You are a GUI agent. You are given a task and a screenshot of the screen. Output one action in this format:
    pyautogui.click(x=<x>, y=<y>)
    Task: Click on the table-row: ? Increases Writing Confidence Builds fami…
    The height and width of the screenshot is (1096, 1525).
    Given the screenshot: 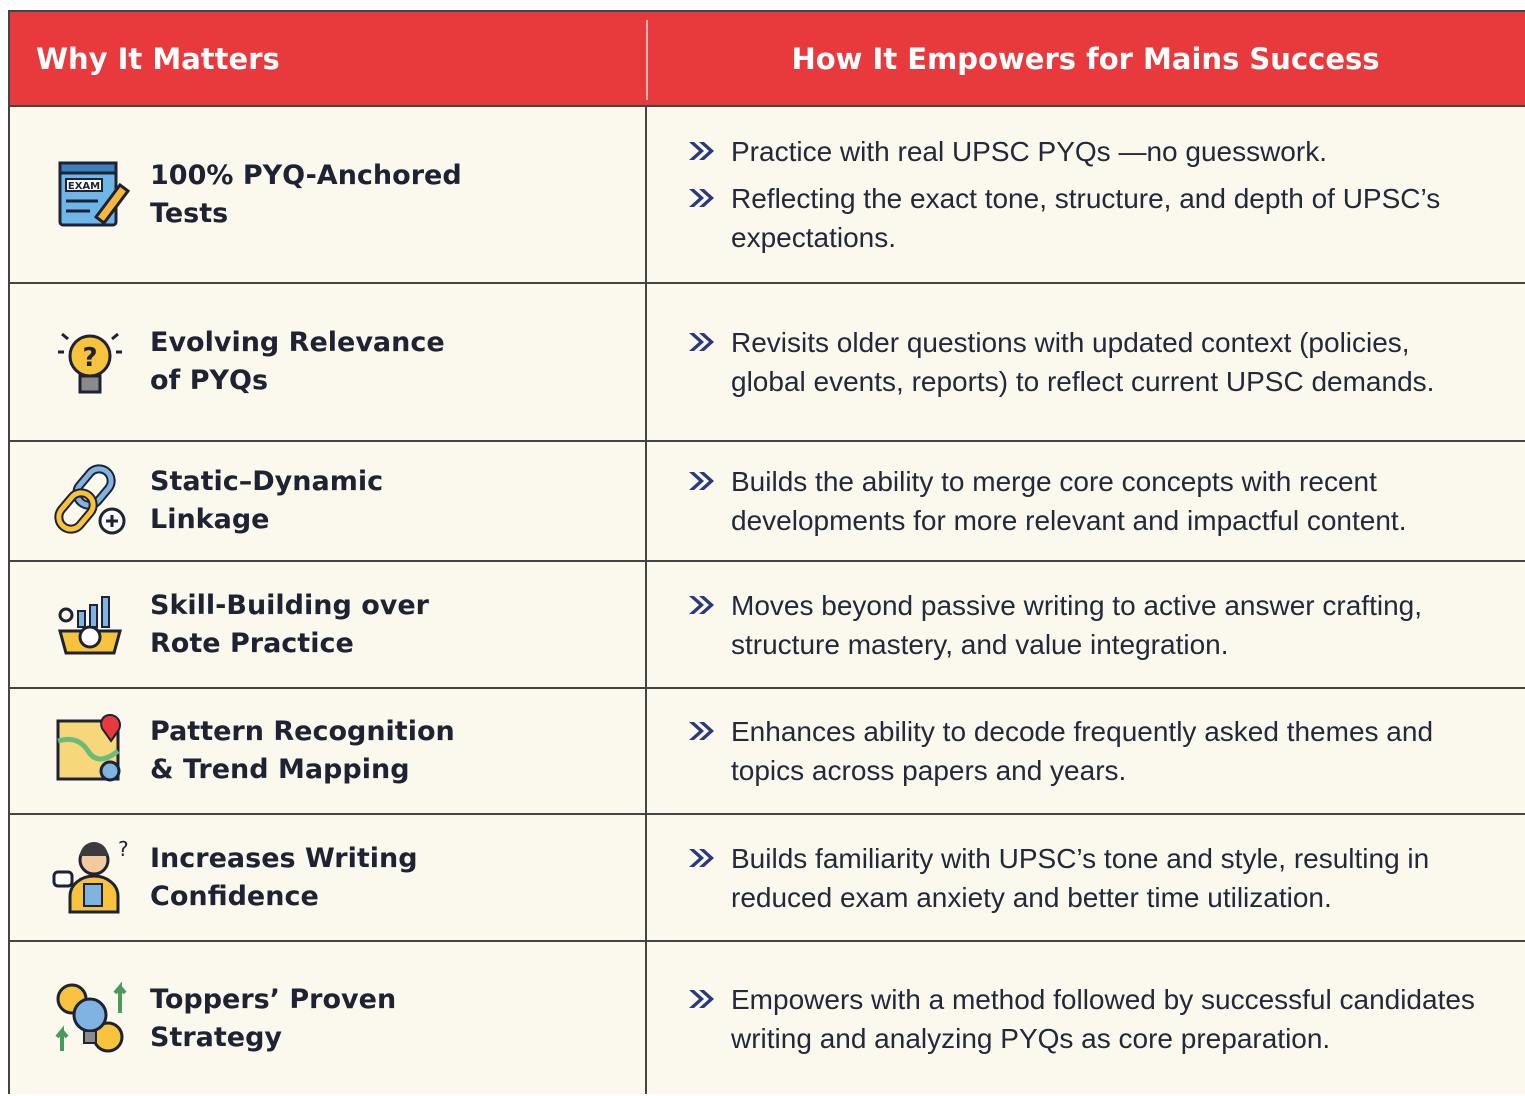 What is the action you would take?
    pyautogui.click(x=767, y=878)
    